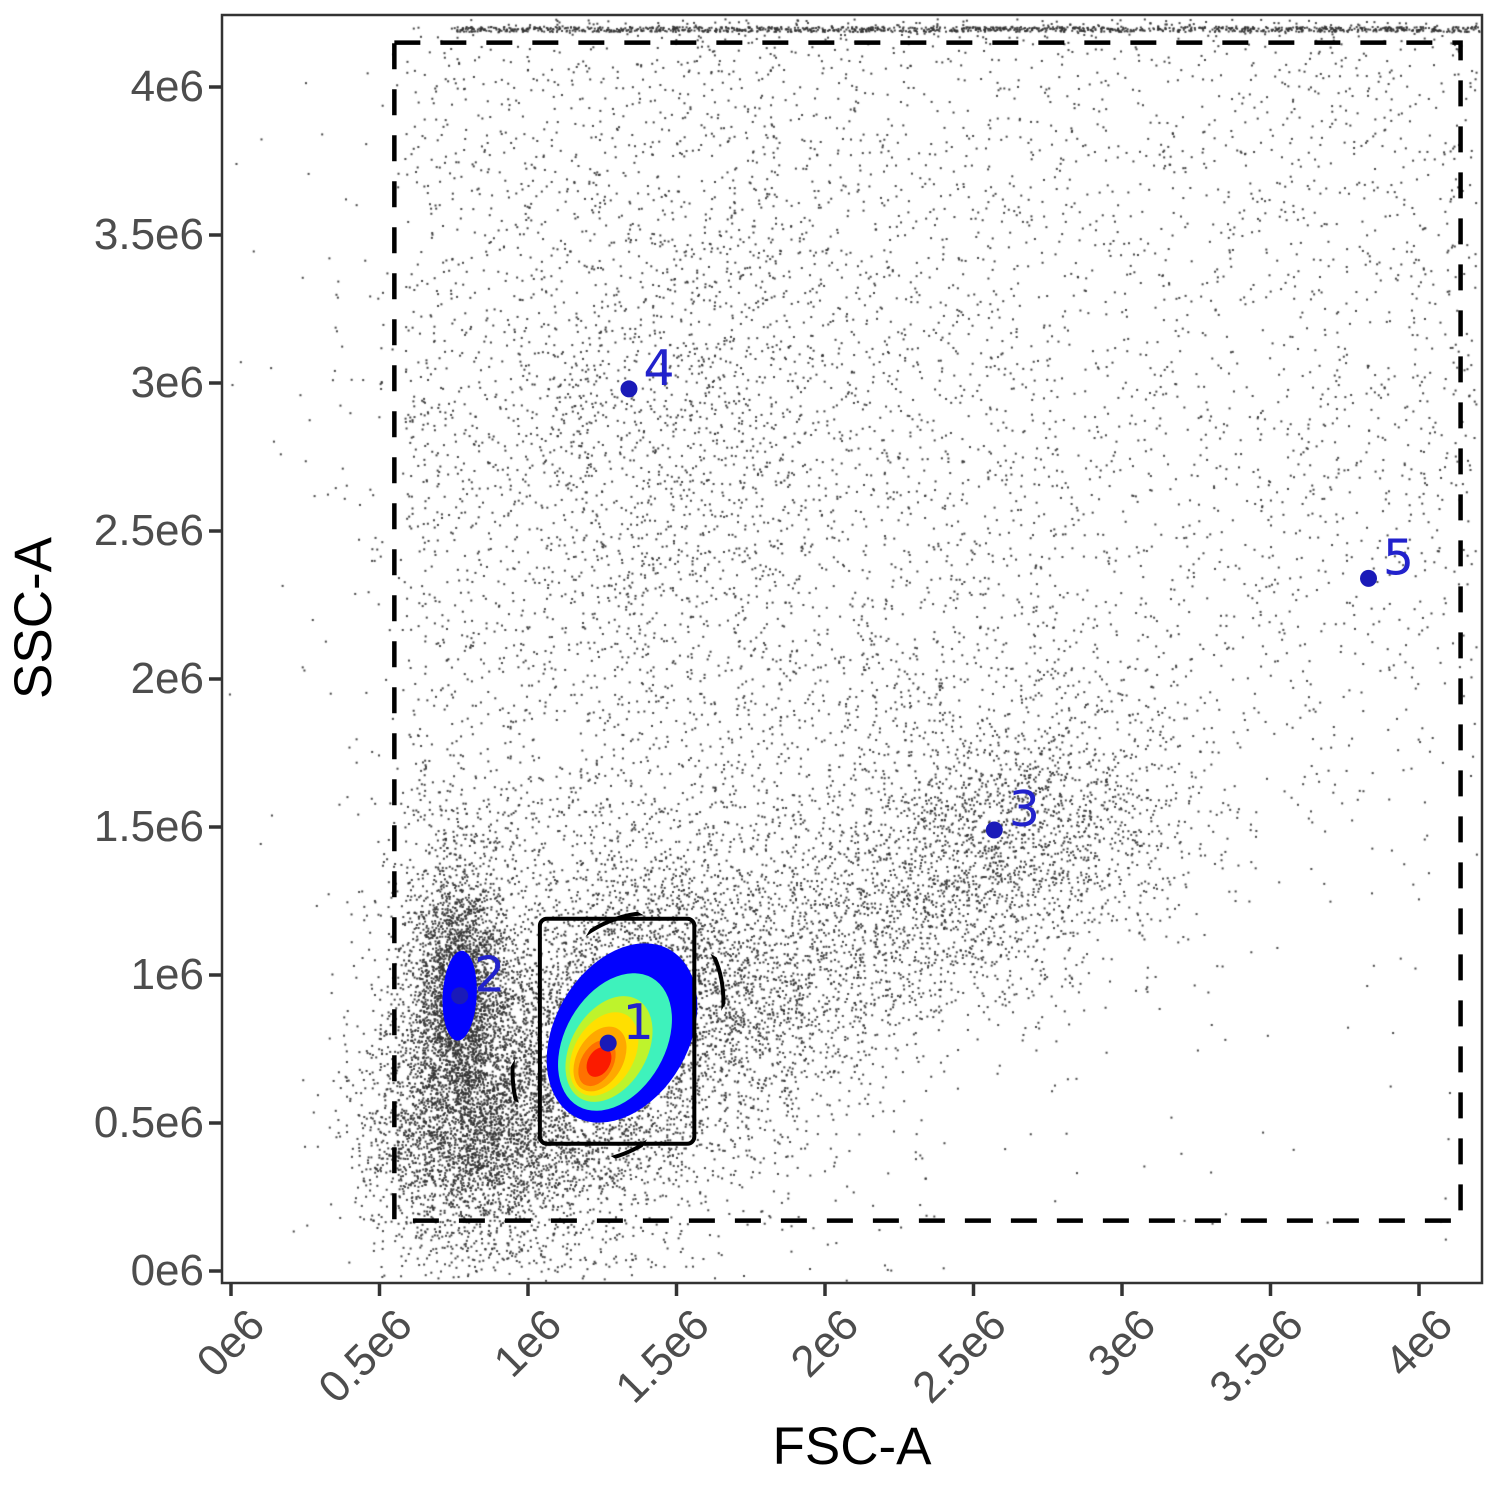  What do you see at coordinates (994, 830) in the screenshot?
I see `cluster-3-center-dot` at bounding box center [994, 830].